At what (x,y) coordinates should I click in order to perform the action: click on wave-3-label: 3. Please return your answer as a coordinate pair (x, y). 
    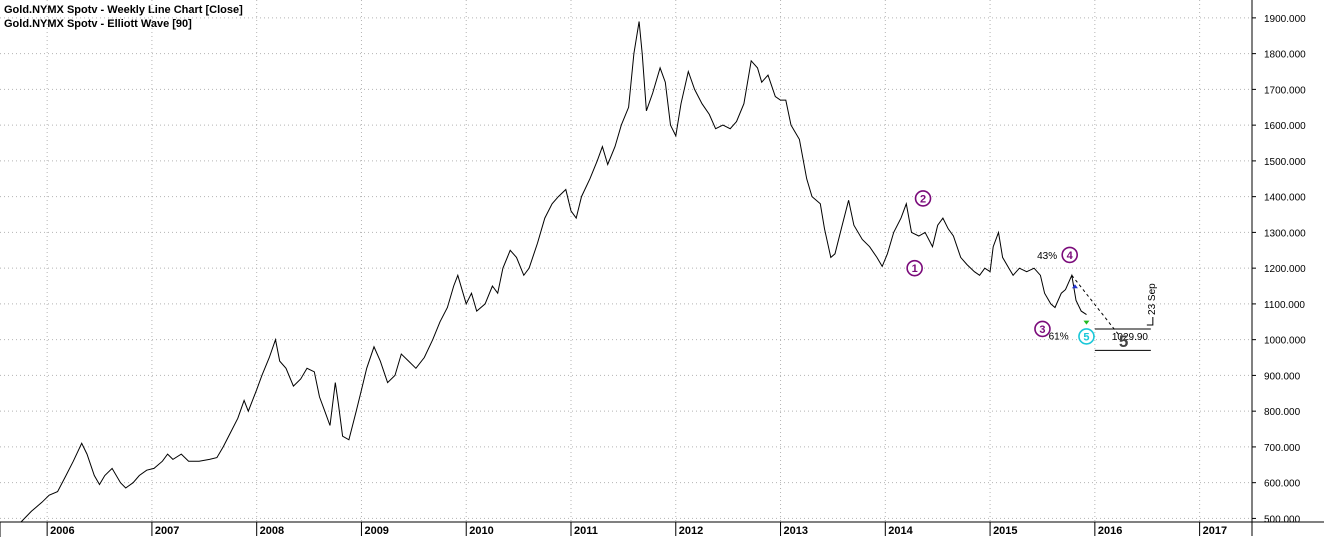
    Looking at the image, I should click on (1042, 330).